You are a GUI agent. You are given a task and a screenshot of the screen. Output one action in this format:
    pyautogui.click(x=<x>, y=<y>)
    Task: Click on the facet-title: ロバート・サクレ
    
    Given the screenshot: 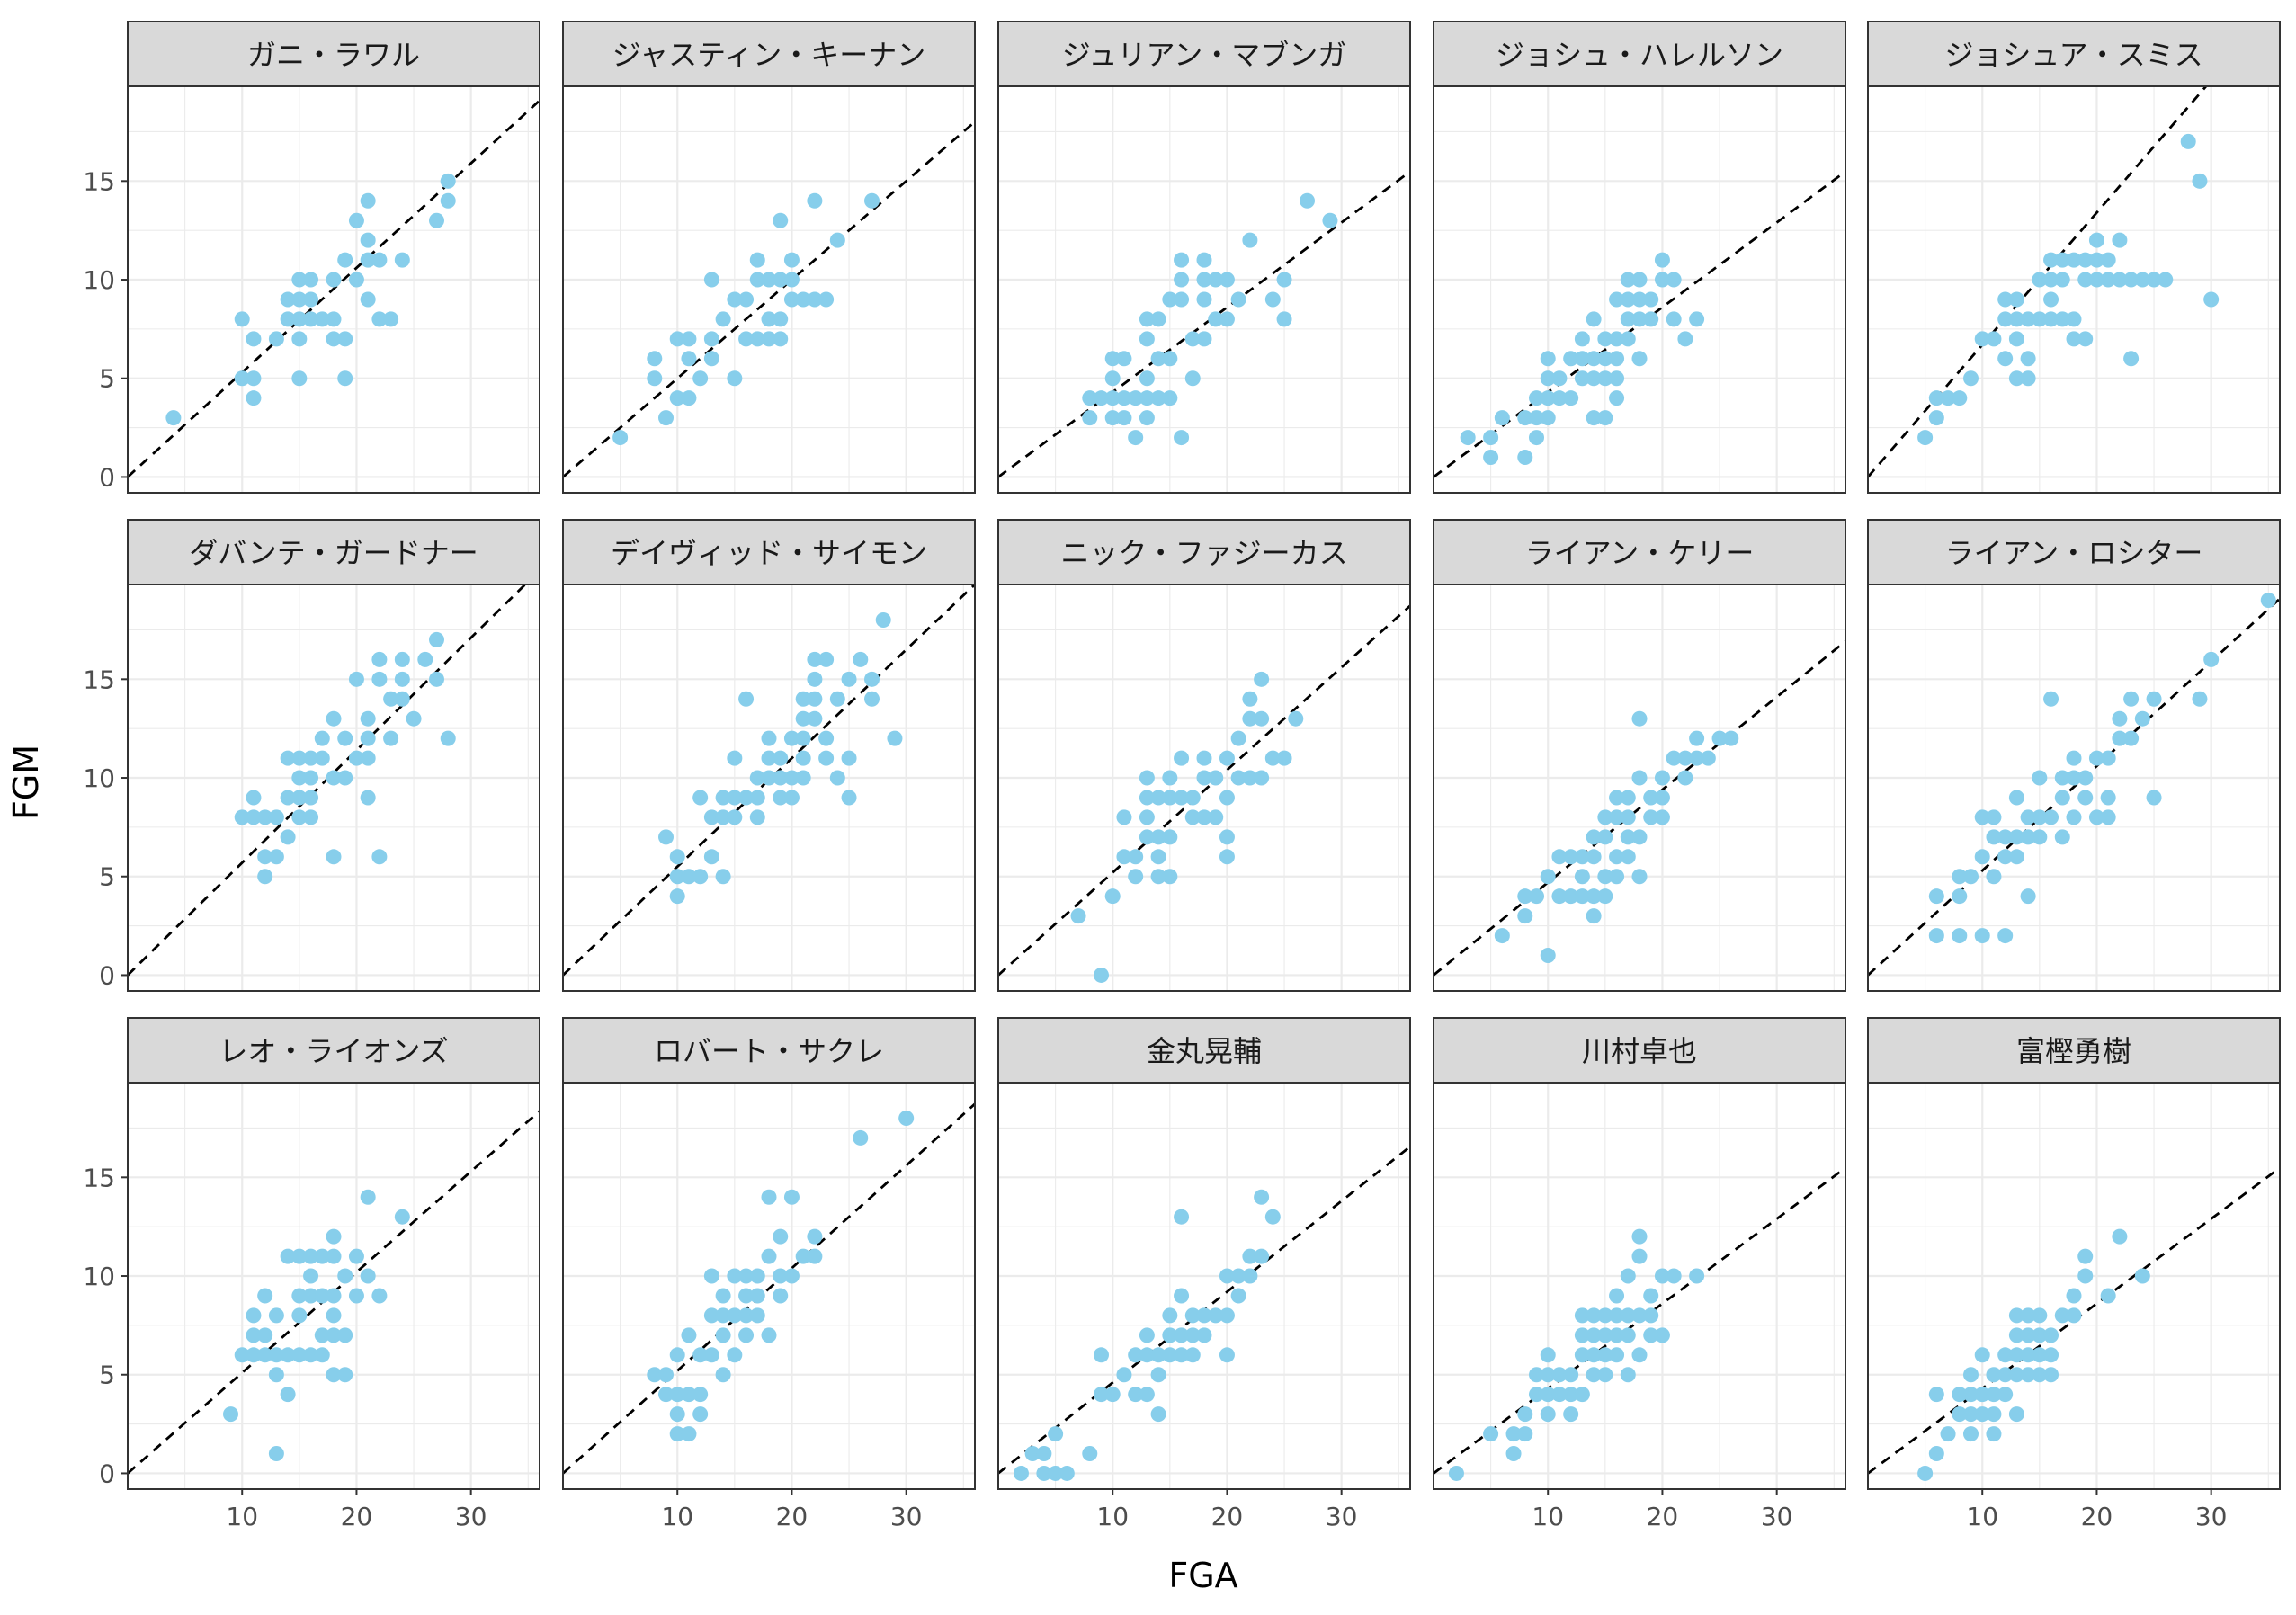 What is the action you would take?
    pyautogui.click(x=769, y=1051)
    